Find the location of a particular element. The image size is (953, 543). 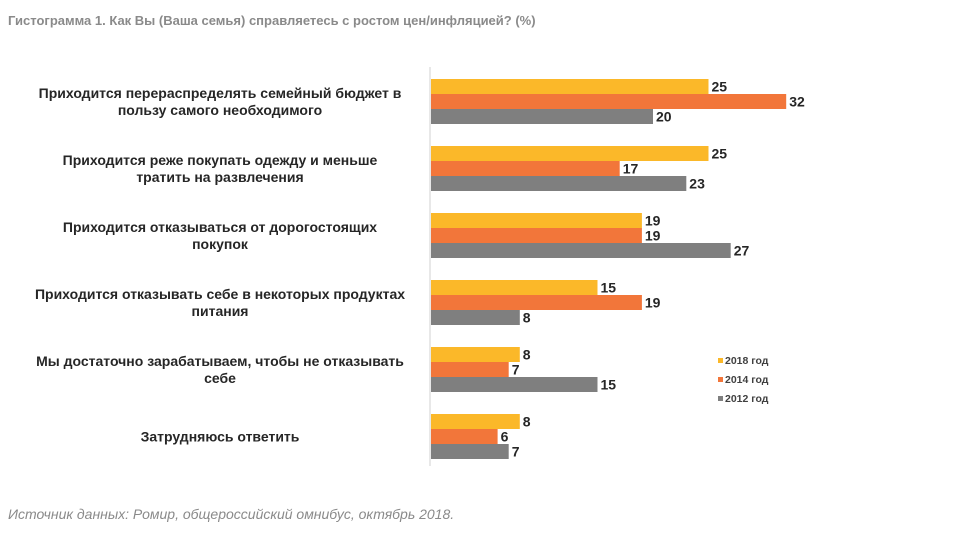

data-label: 23 is located at coordinates (697, 184).